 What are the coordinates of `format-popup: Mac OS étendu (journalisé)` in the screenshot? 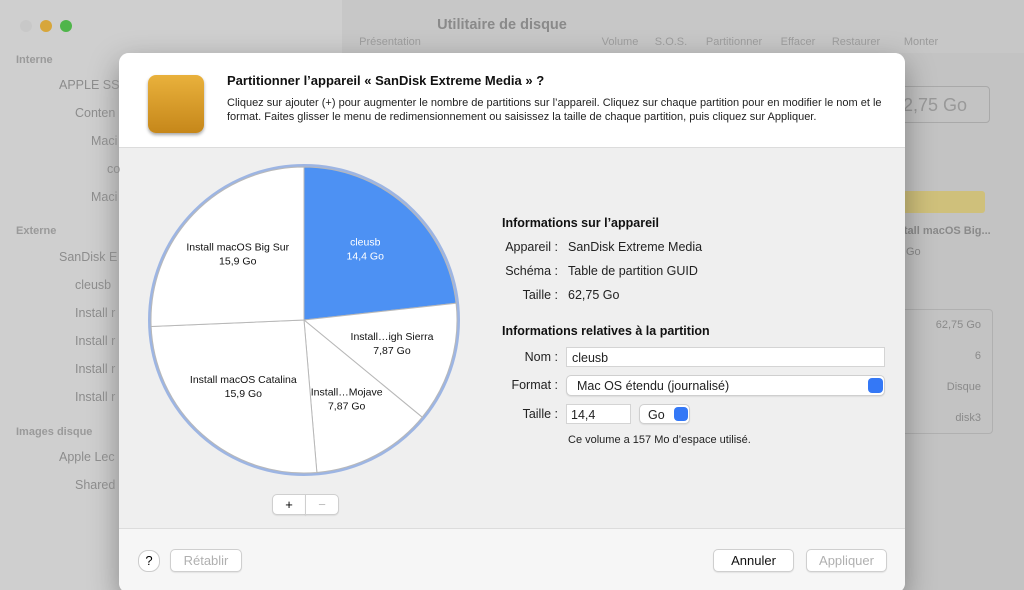 It's located at (725, 385).